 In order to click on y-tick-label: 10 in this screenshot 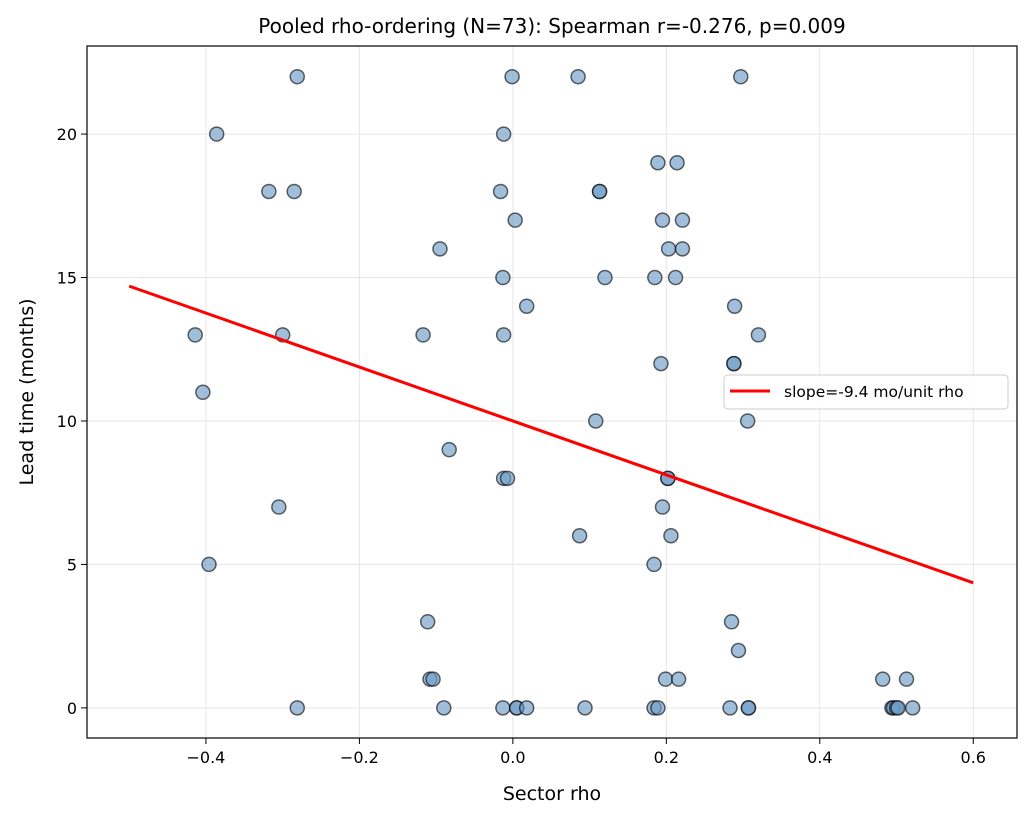, I will do `click(67, 421)`.